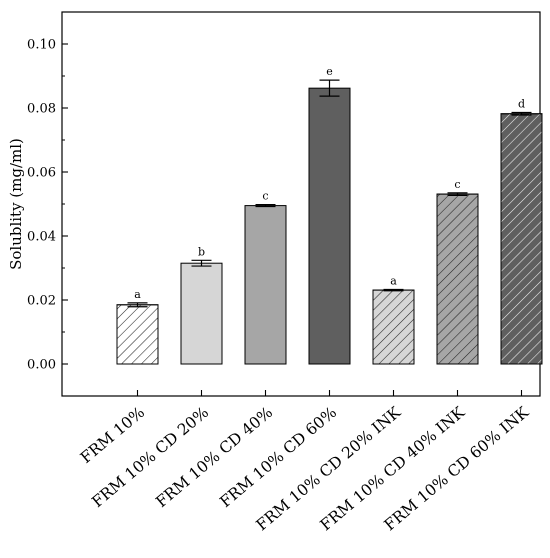 Image resolution: width=550 pixels, height=558 pixels. What do you see at coordinates (201, 251) in the screenshot?
I see `significance-label: b` at bounding box center [201, 251].